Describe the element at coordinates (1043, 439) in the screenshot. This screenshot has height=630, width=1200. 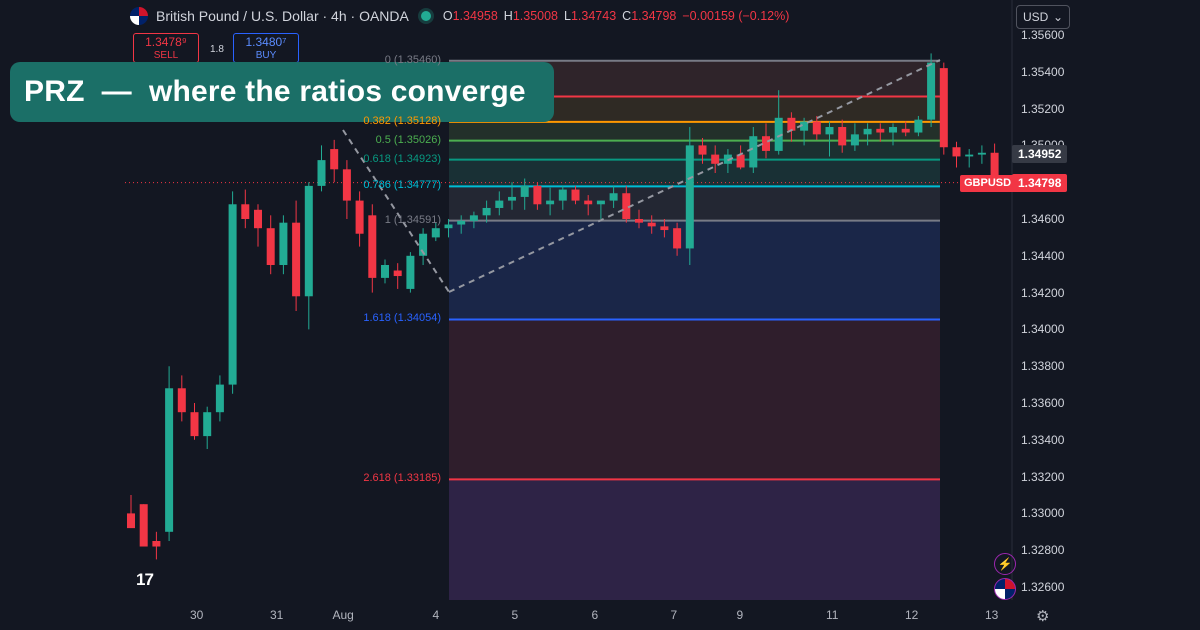
I see `price-axis-label: 1.33400` at that location.